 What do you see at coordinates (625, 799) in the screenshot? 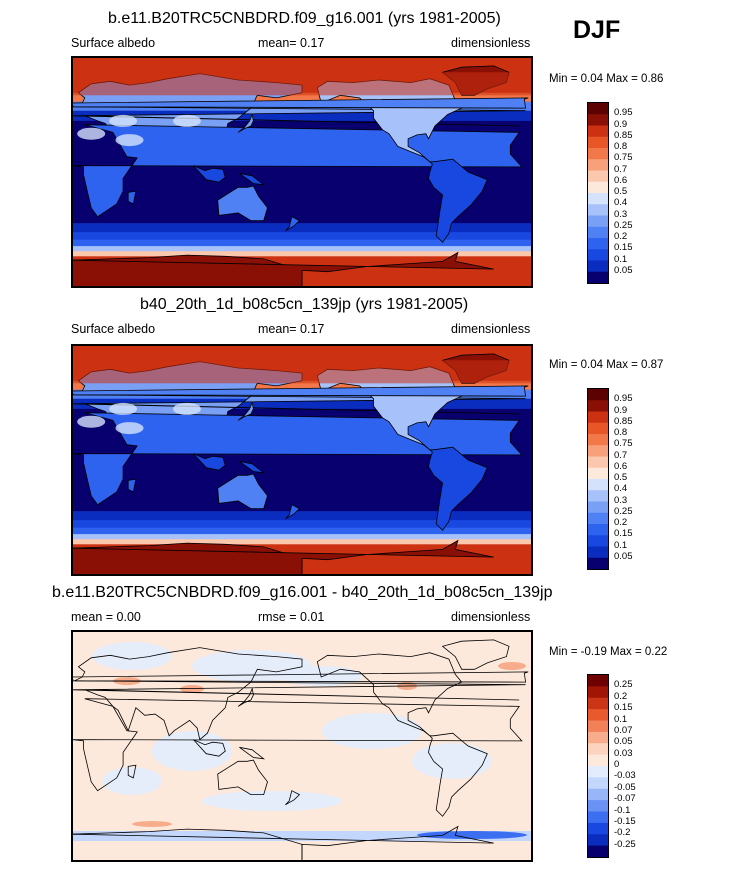
I see `colorbar-tick-label: -0.07` at bounding box center [625, 799].